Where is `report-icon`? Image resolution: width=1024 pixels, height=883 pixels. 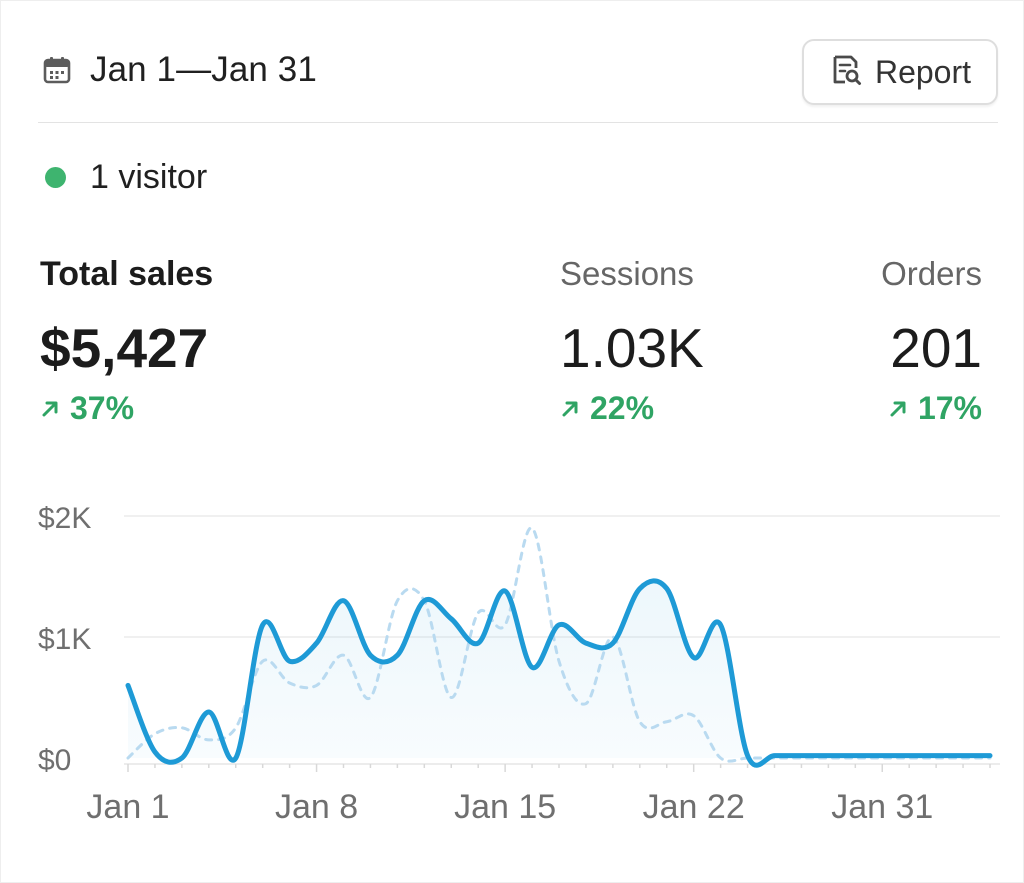
report-icon is located at coordinates (846, 72).